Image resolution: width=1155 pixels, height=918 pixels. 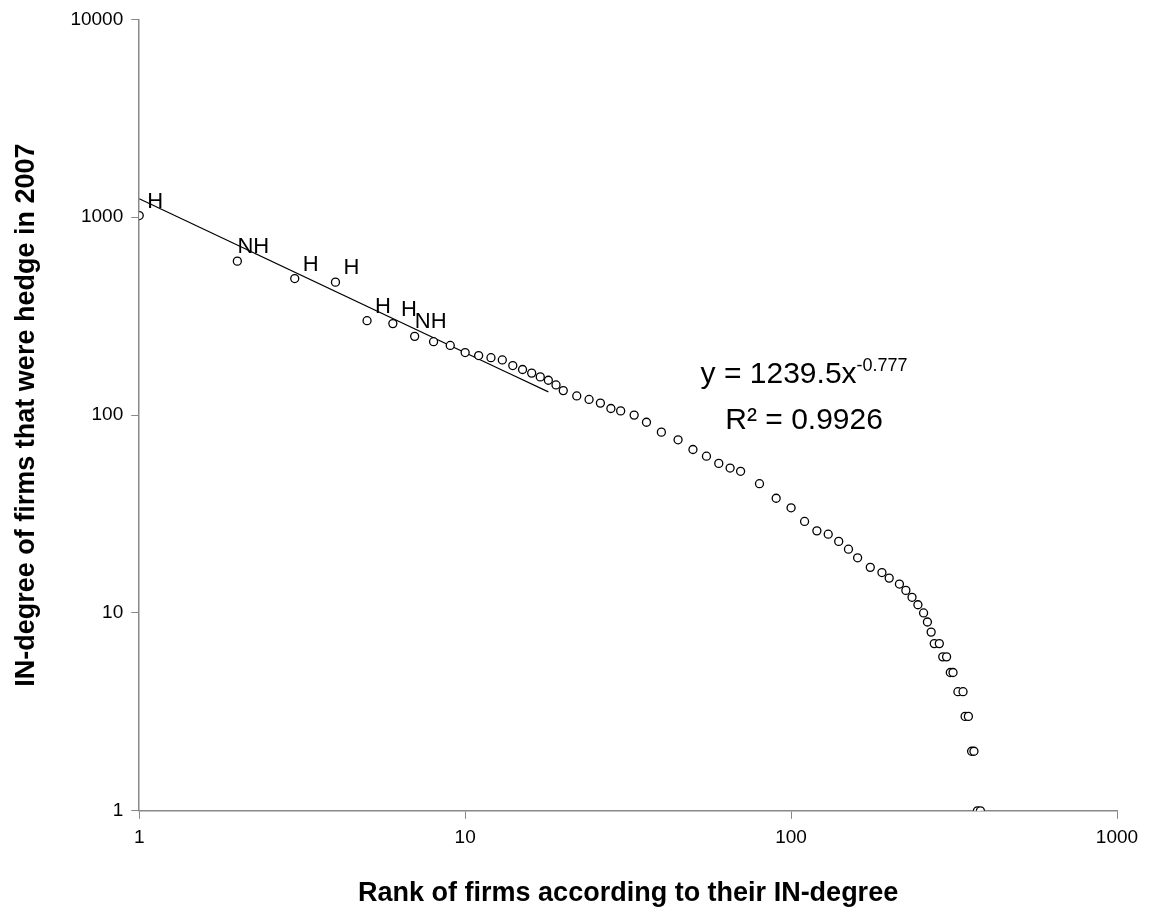 What do you see at coordinates (791, 837) in the screenshot?
I see `x-tick-label: 100` at bounding box center [791, 837].